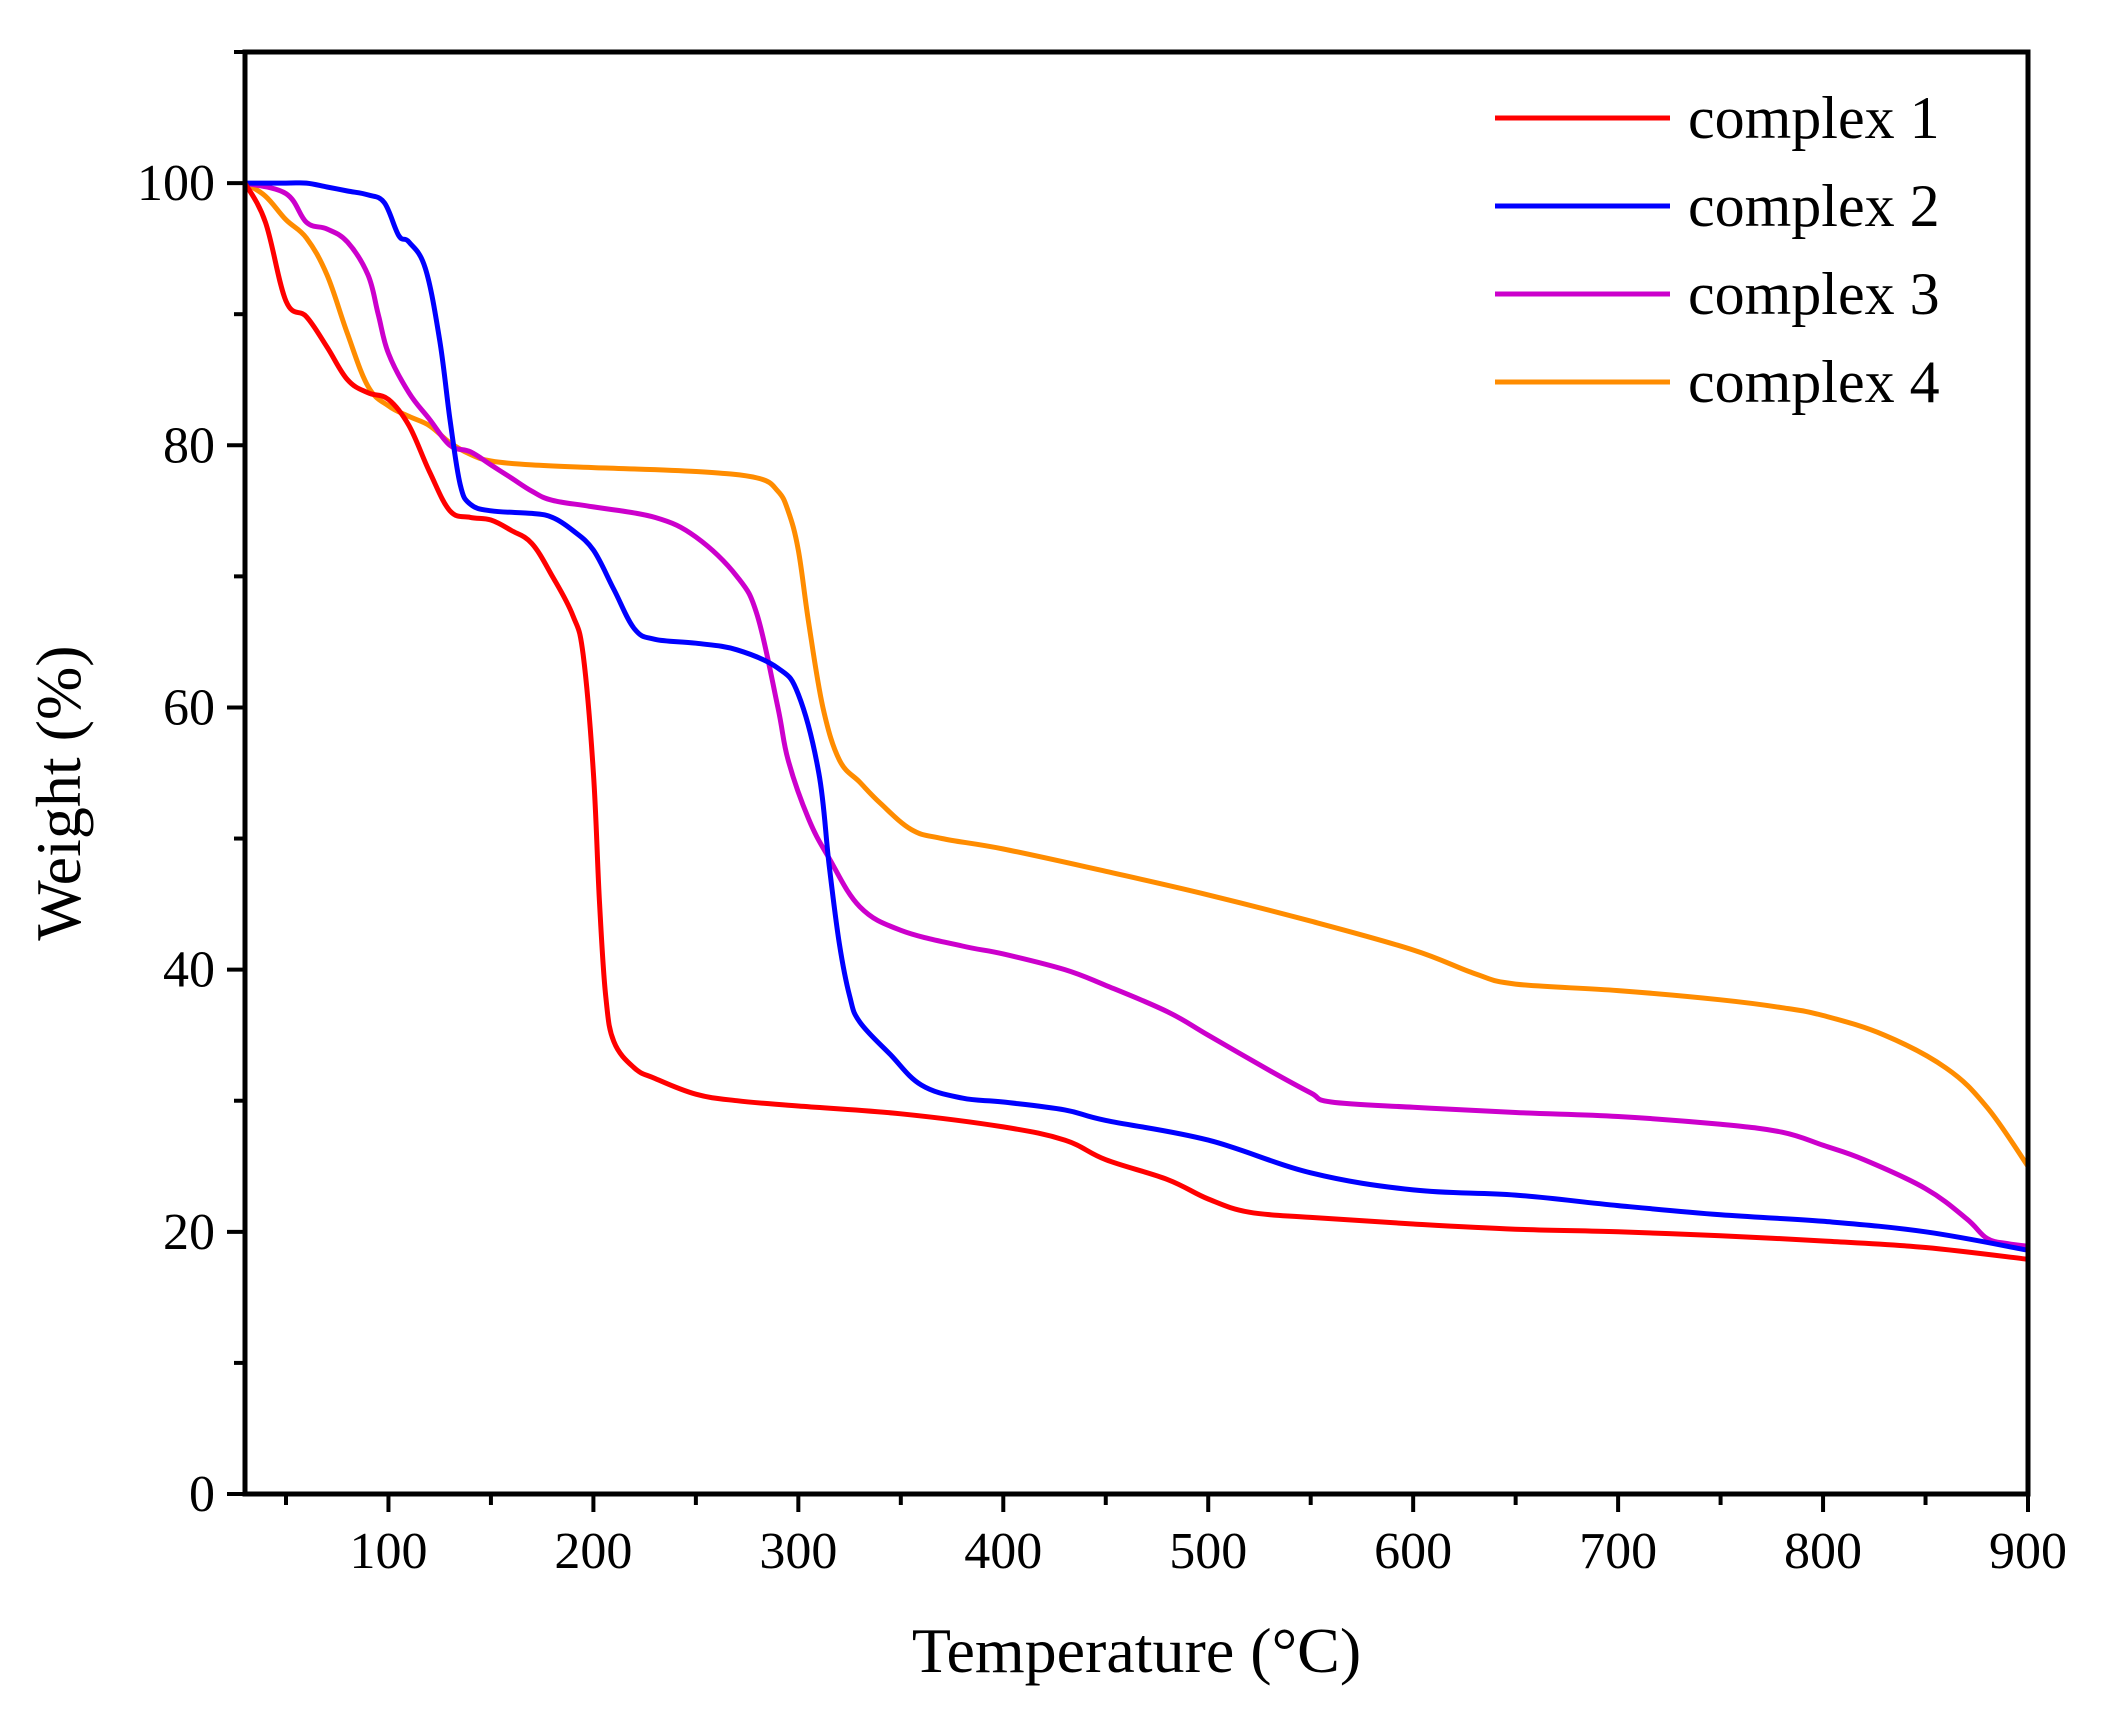 The height and width of the screenshot is (1714, 2110). I want to click on x-tick-label: 100, so click(388, 1551).